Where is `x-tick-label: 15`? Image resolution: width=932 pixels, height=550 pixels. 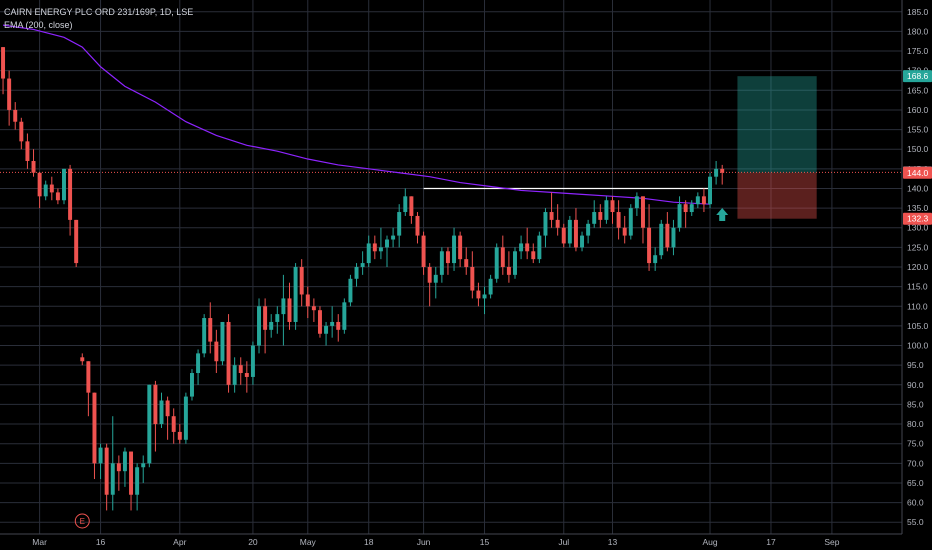
x-tick-label: 15 is located at coordinates (485, 542).